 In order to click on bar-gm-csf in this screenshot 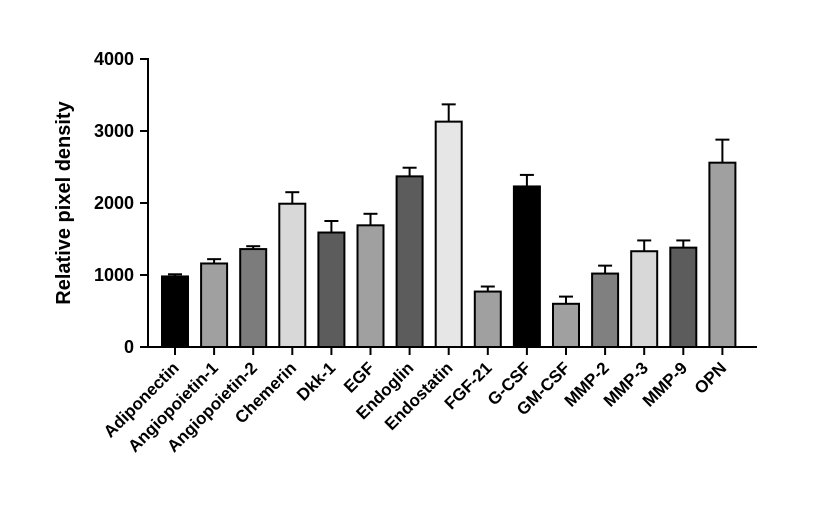, I will do `click(566, 325)`.